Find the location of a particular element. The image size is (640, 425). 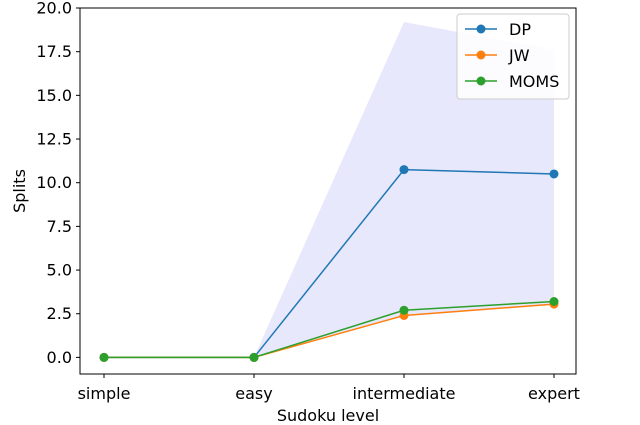

x-tick-label: easy is located at coordinates (253, 393).